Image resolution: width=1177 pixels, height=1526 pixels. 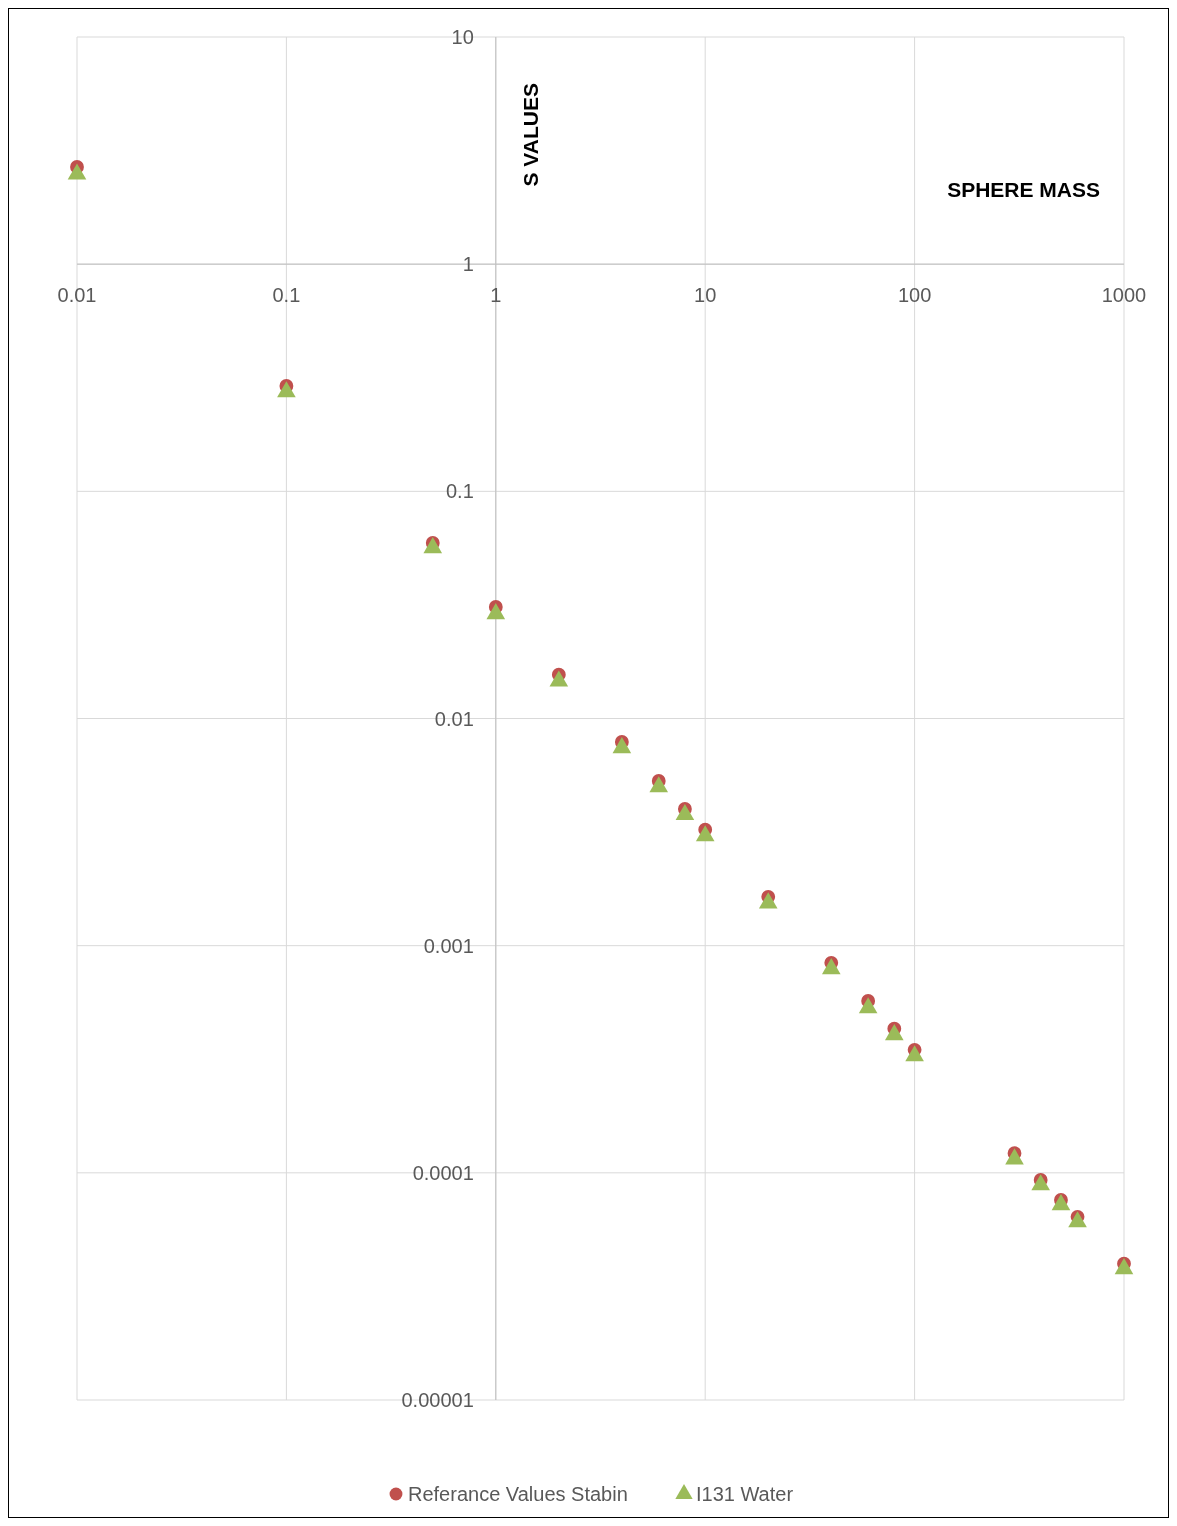 I want to click on y-tick-label: 1, so click(x=468, y=264).